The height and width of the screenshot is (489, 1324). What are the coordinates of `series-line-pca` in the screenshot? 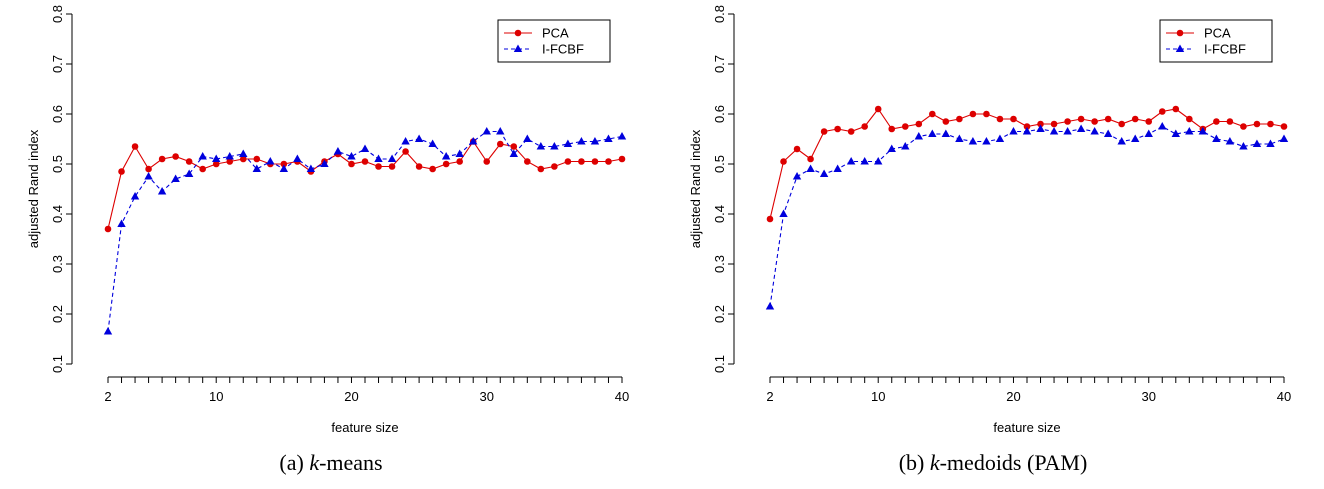 It's located at (365, 185).